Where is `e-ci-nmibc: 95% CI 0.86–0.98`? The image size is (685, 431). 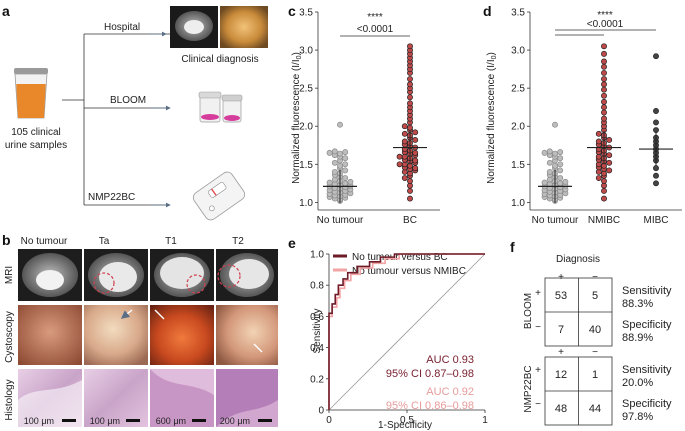
e-ci-nmibc: 95% CI 0.86–0.98 is located at coordinates (430, 406).